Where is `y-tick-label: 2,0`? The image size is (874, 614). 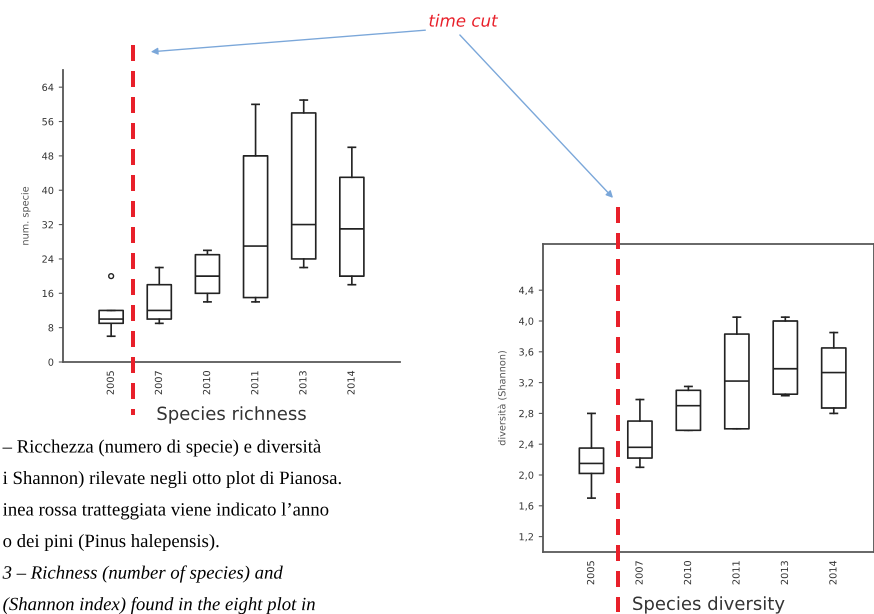 y-tick-label: 2,0 is located at coordinates (526, 475).